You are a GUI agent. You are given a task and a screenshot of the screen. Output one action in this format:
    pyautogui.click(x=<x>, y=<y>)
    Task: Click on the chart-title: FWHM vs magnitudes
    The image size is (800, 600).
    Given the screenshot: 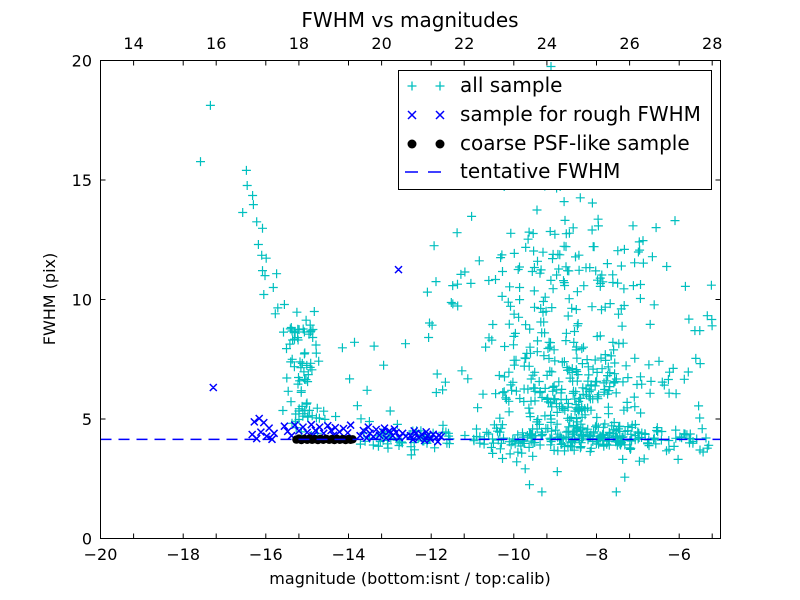 What is the action you would take?
    pyautogui.click(x=409, y=20)
    